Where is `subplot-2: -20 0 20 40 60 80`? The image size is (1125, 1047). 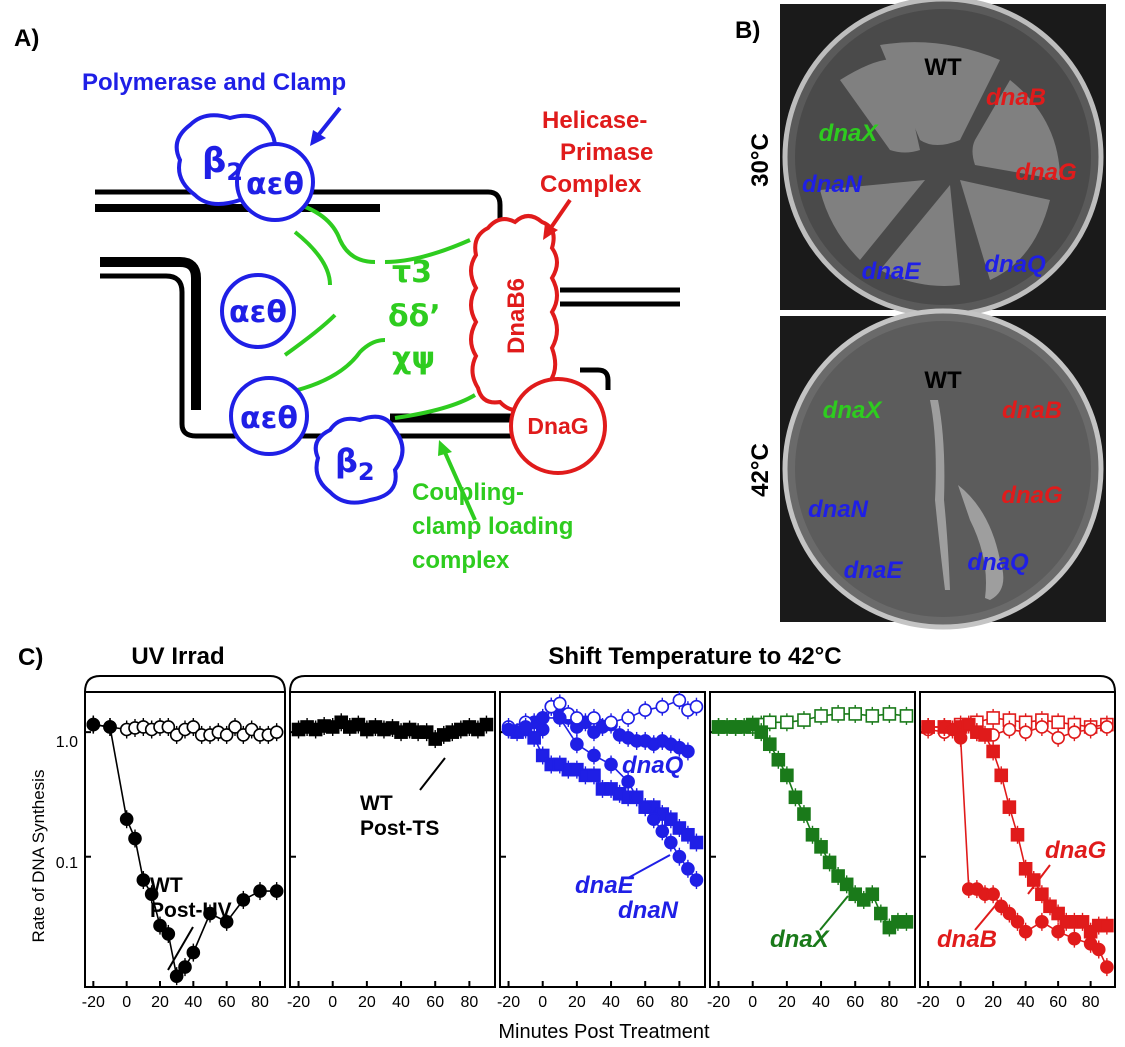 subplot-2: -20 0 20 40 60 80 is located at coordinates (390, 862).